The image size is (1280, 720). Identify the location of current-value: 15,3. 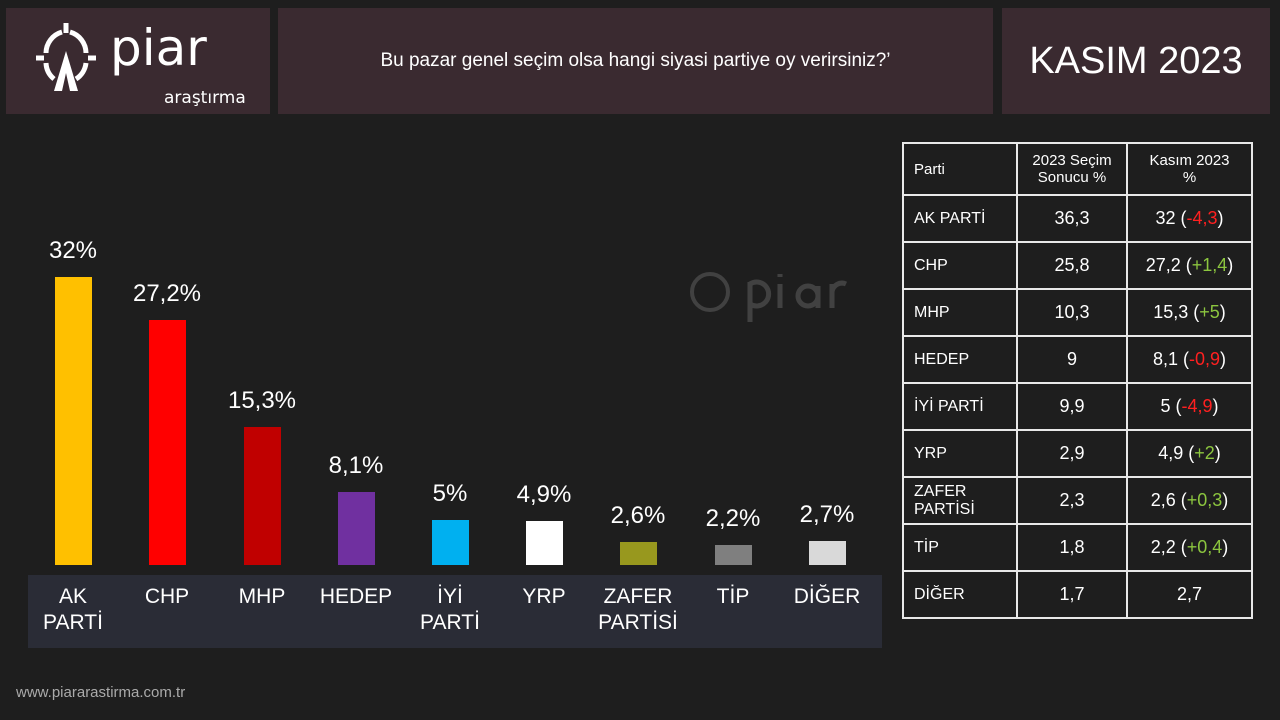
(1171, 312).